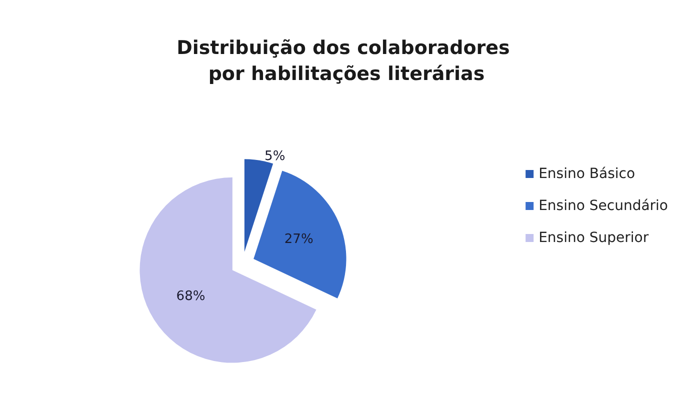 This screenshot has width=693, height=412. I want to click on data-label: 27%, so click(299, 239).